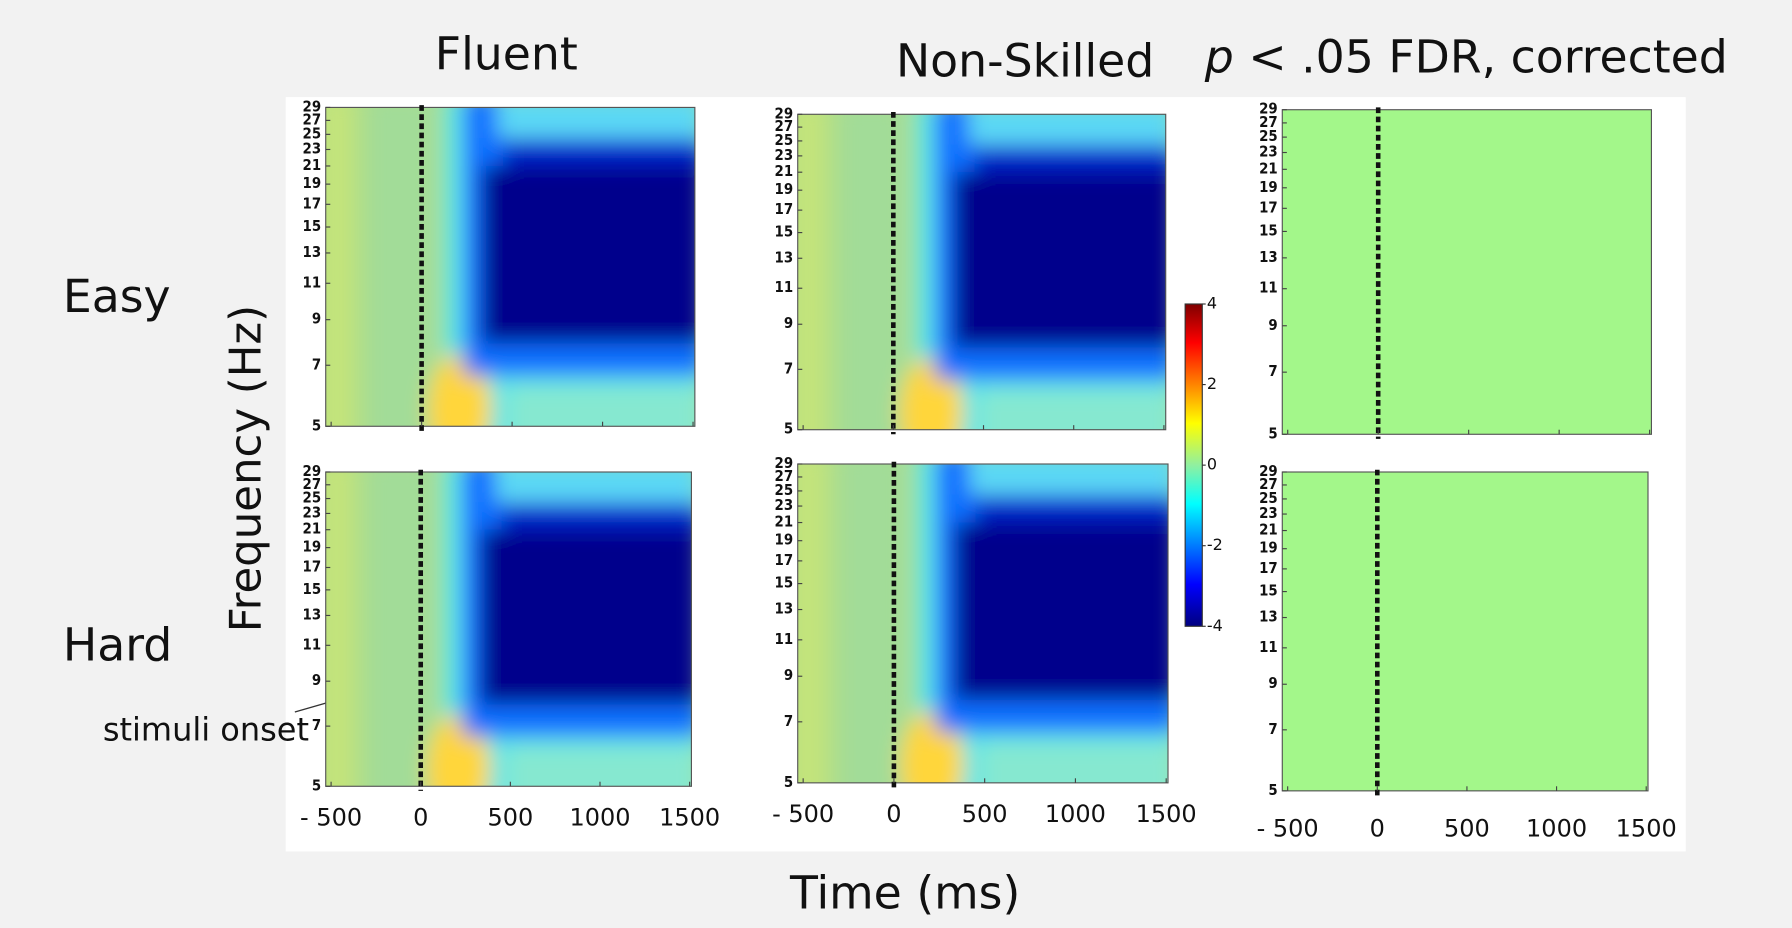  I want to click on colorbar-scale, so click(1193, 465).